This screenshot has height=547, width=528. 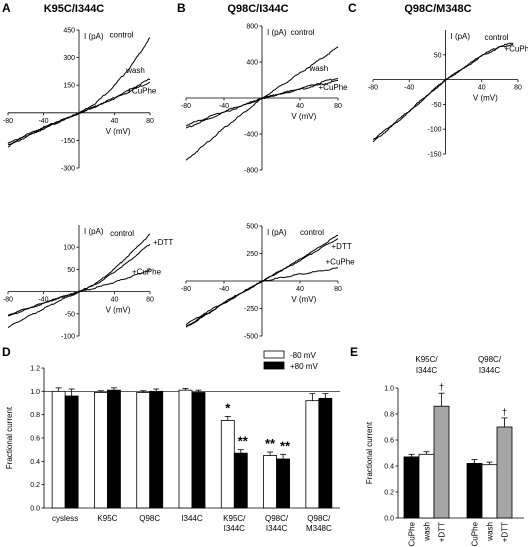 What do you see at coordinates (252, 227) in the screenshot?
I see `y-tick-label: 500` at bounding box center [252, 227].